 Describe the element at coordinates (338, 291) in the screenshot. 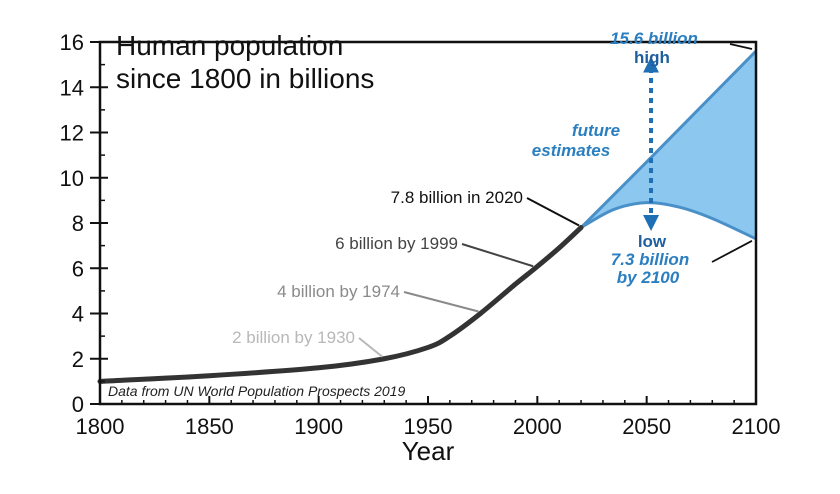

I see `annotation-4-billion: 4 billion by 1974` at that location.